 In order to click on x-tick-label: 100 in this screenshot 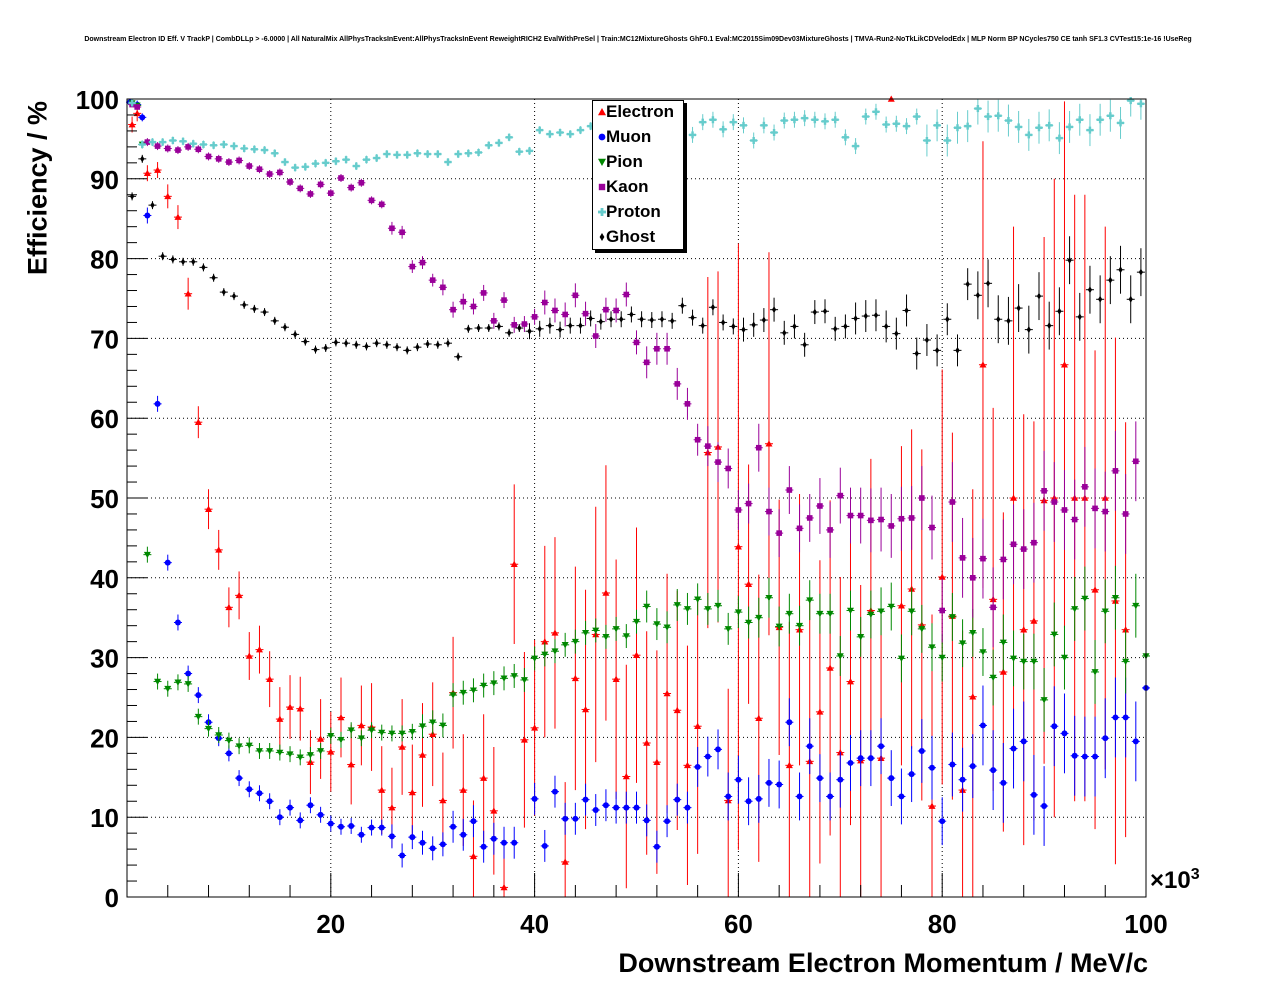, I will do `click(1145, 924)`.